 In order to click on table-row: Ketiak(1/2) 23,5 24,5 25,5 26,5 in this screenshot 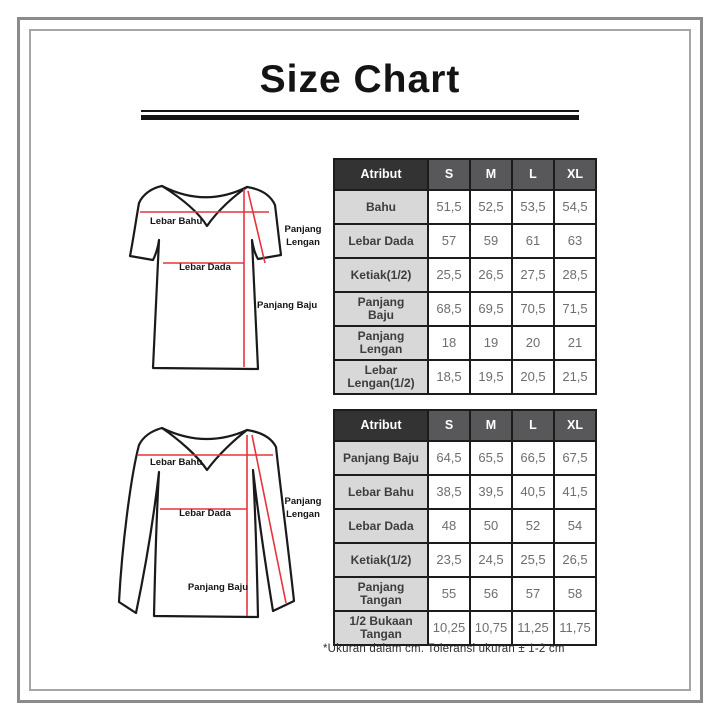, I will do `click(465, 560)`.